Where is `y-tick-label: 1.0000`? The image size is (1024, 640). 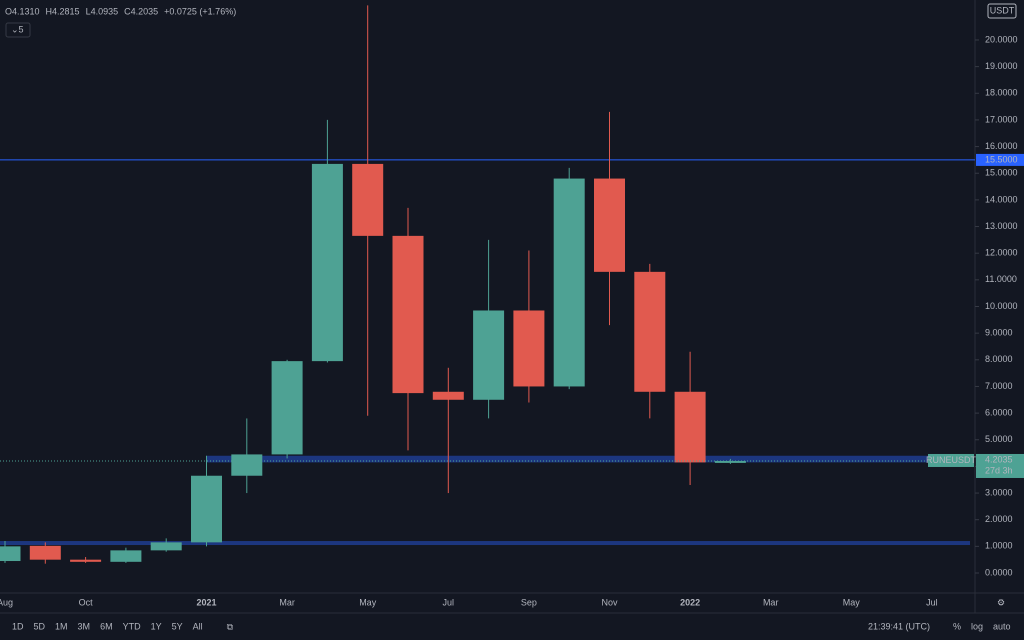 y-tick-label: 1.0000 is located at coordinates (999, 546).